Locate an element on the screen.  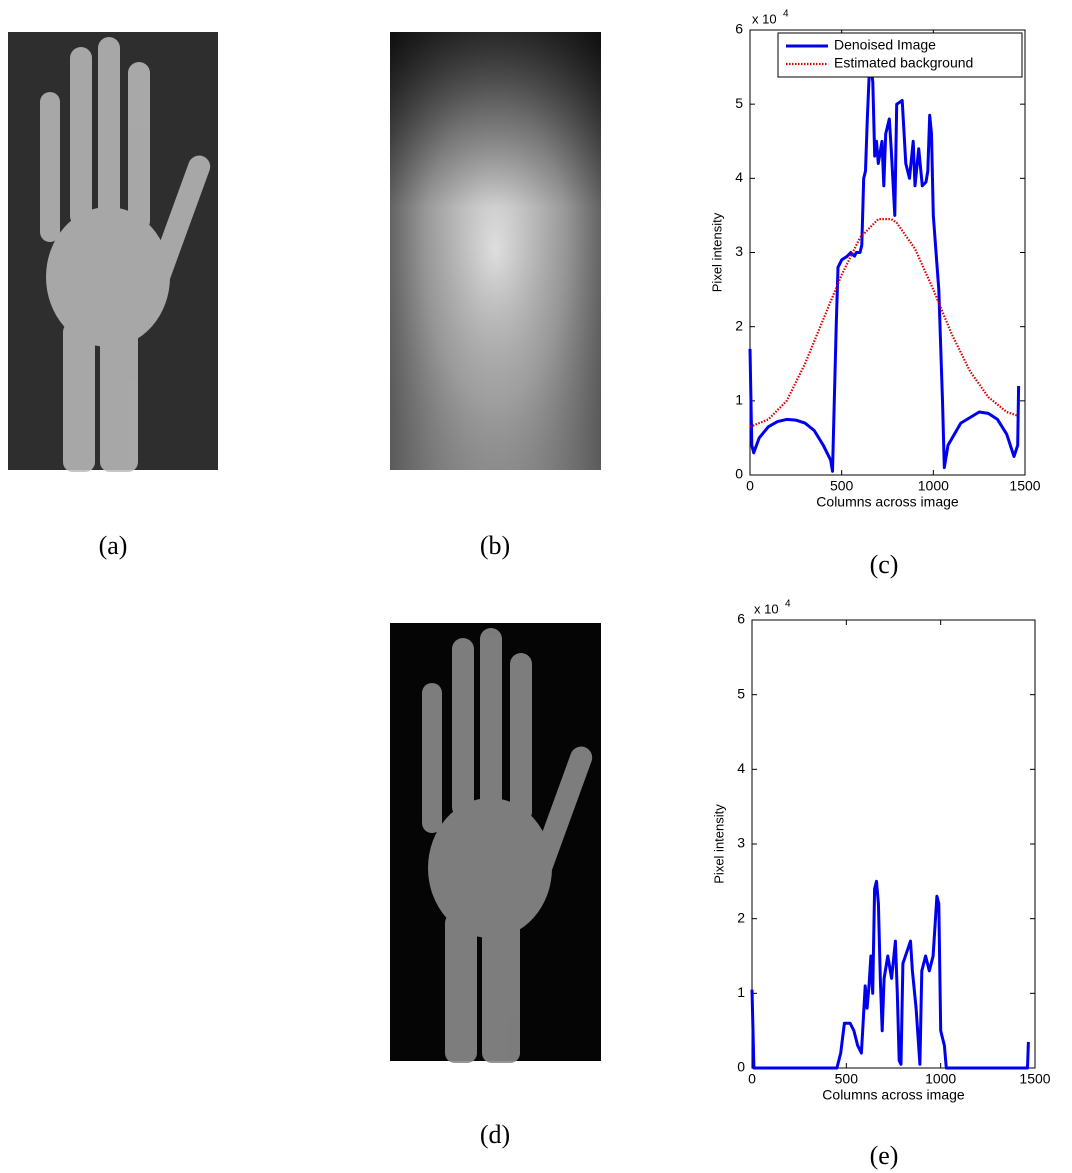
legend-box is located at coordinates (900, 55).